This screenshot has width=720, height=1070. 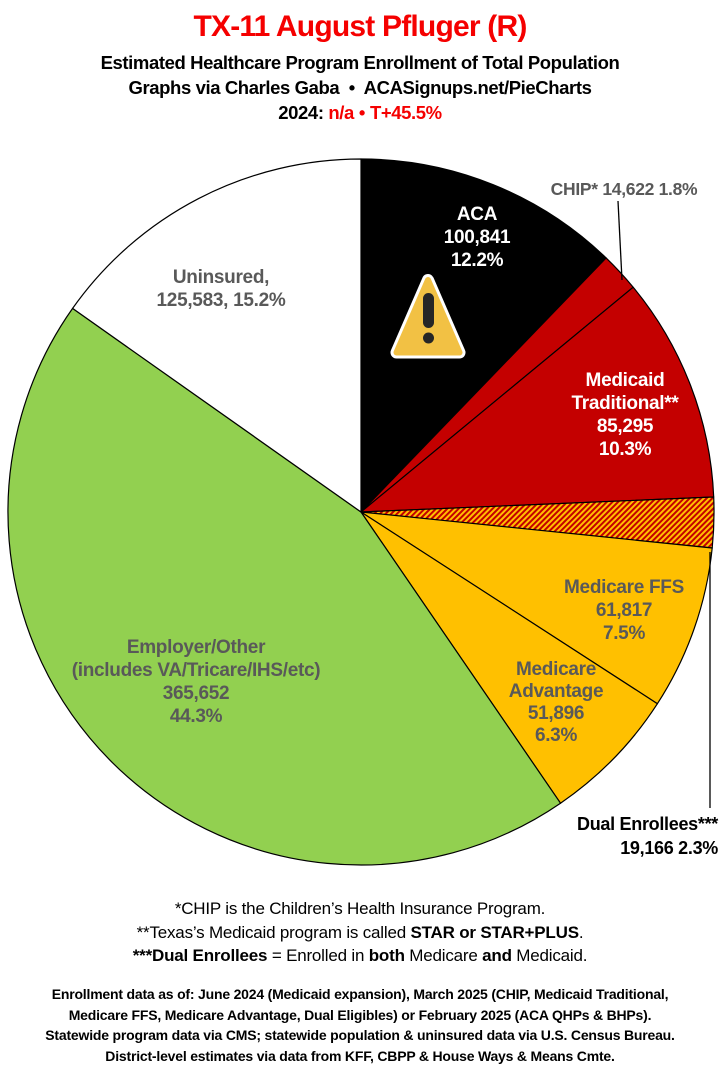 What do you see at coordinates (428, 316) in the screenshot?
I see `warning-icon` at bounding box center [428, 316].